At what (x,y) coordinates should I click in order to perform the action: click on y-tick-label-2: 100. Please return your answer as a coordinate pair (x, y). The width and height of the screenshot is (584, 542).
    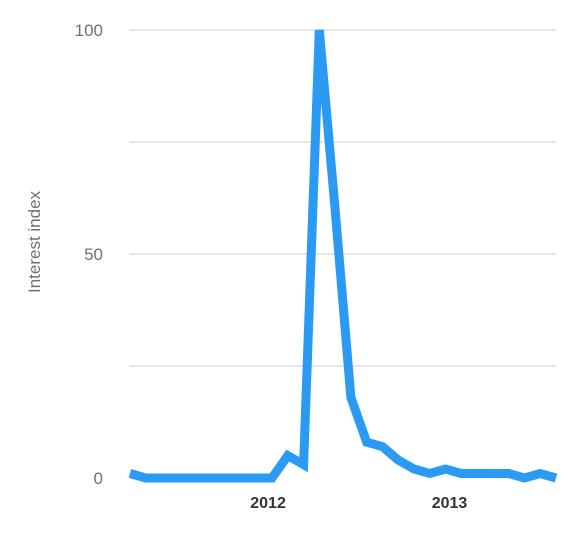
    Looking at the image, I should click on (89, 30).